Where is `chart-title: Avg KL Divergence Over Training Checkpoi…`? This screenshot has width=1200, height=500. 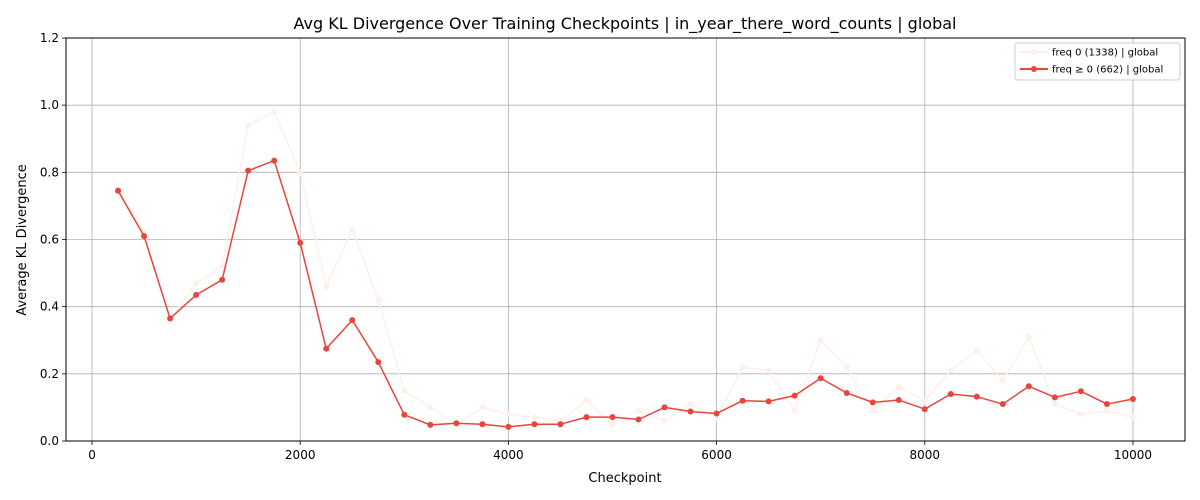
chart-title: Avg KL Divergence Over Training Checkpoi… is located at coordinates (625, 24).